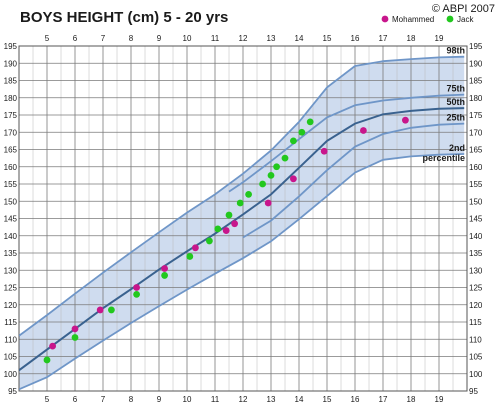  I want to click on y-tick-label-right: 105, so click(476, 357).